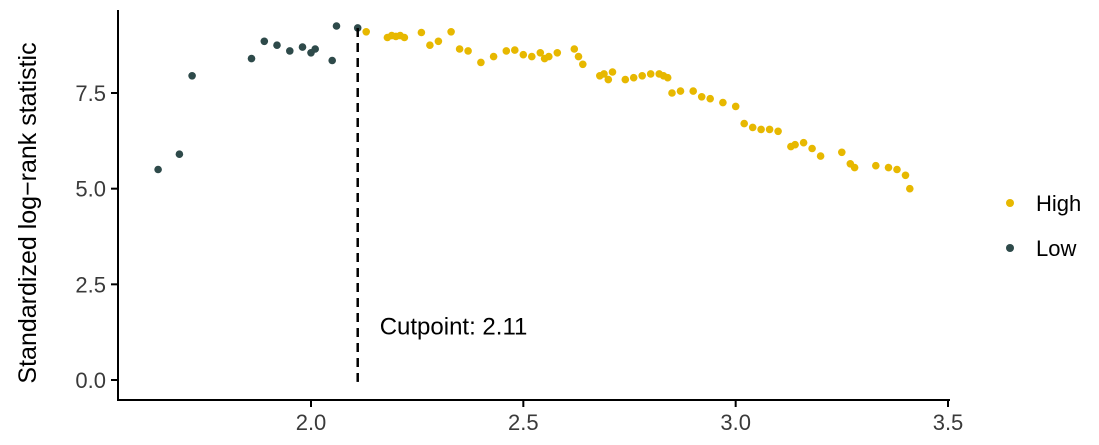  What do you see at coordinates (90, 189) in the screenshot?
I see `y-tick-label: 5.0` at bounding box center [90, 189].